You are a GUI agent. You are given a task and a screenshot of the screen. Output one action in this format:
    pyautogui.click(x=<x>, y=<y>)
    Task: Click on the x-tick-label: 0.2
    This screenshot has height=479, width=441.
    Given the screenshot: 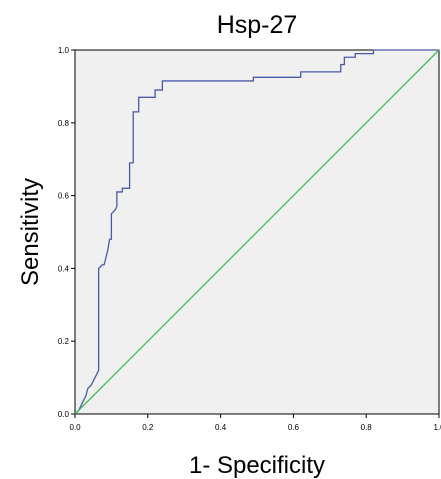 What is the action you would take?
    pyautogui.click(x=148, y=427)
    